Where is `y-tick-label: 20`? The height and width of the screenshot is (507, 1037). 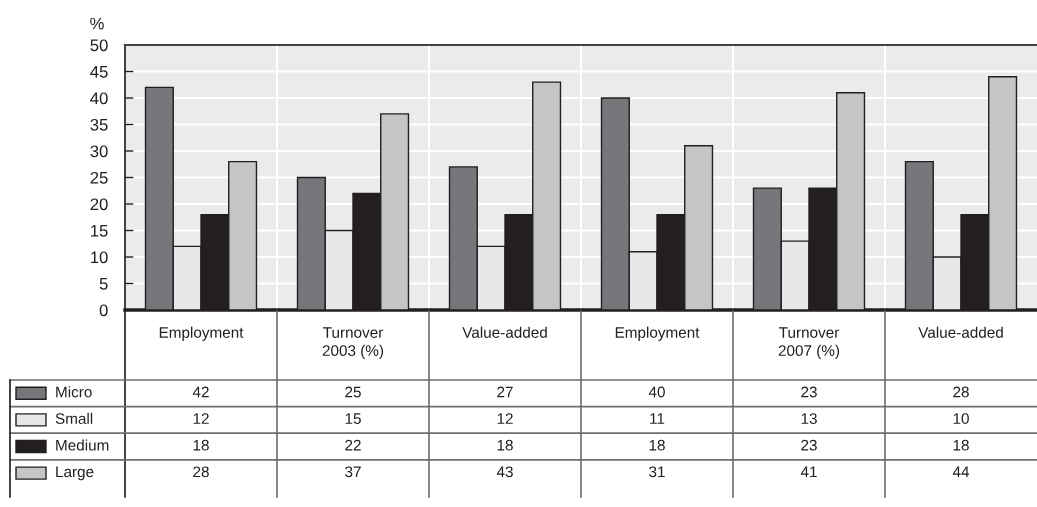 y-tick-label: 20 is located at coordinates (99, 204).